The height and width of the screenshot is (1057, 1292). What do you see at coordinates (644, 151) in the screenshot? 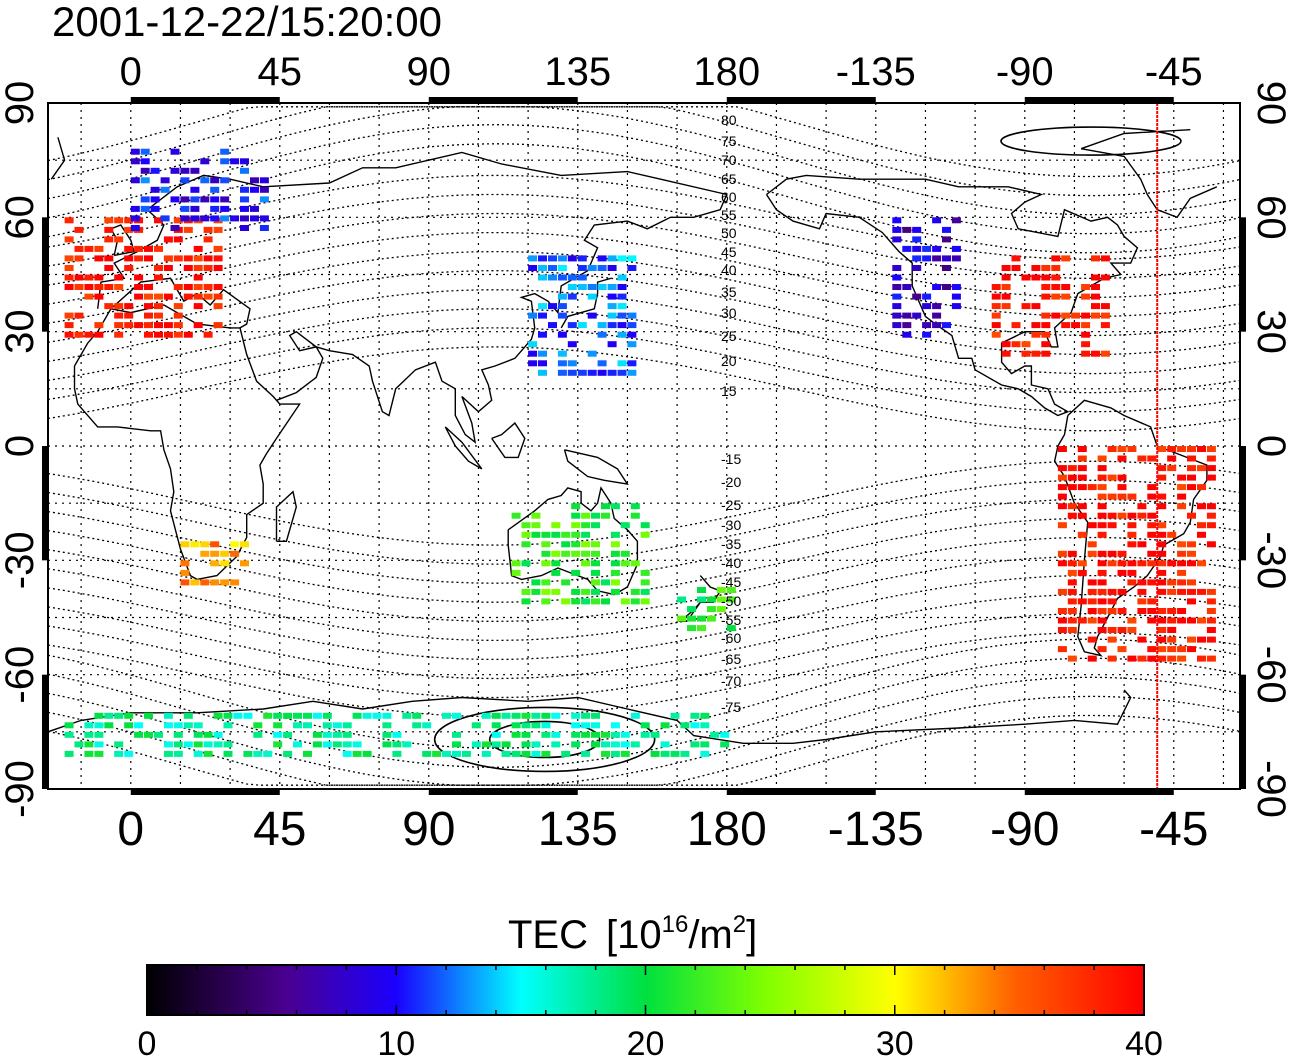
I see `geomag-contour` at bounding box center [644, 151].